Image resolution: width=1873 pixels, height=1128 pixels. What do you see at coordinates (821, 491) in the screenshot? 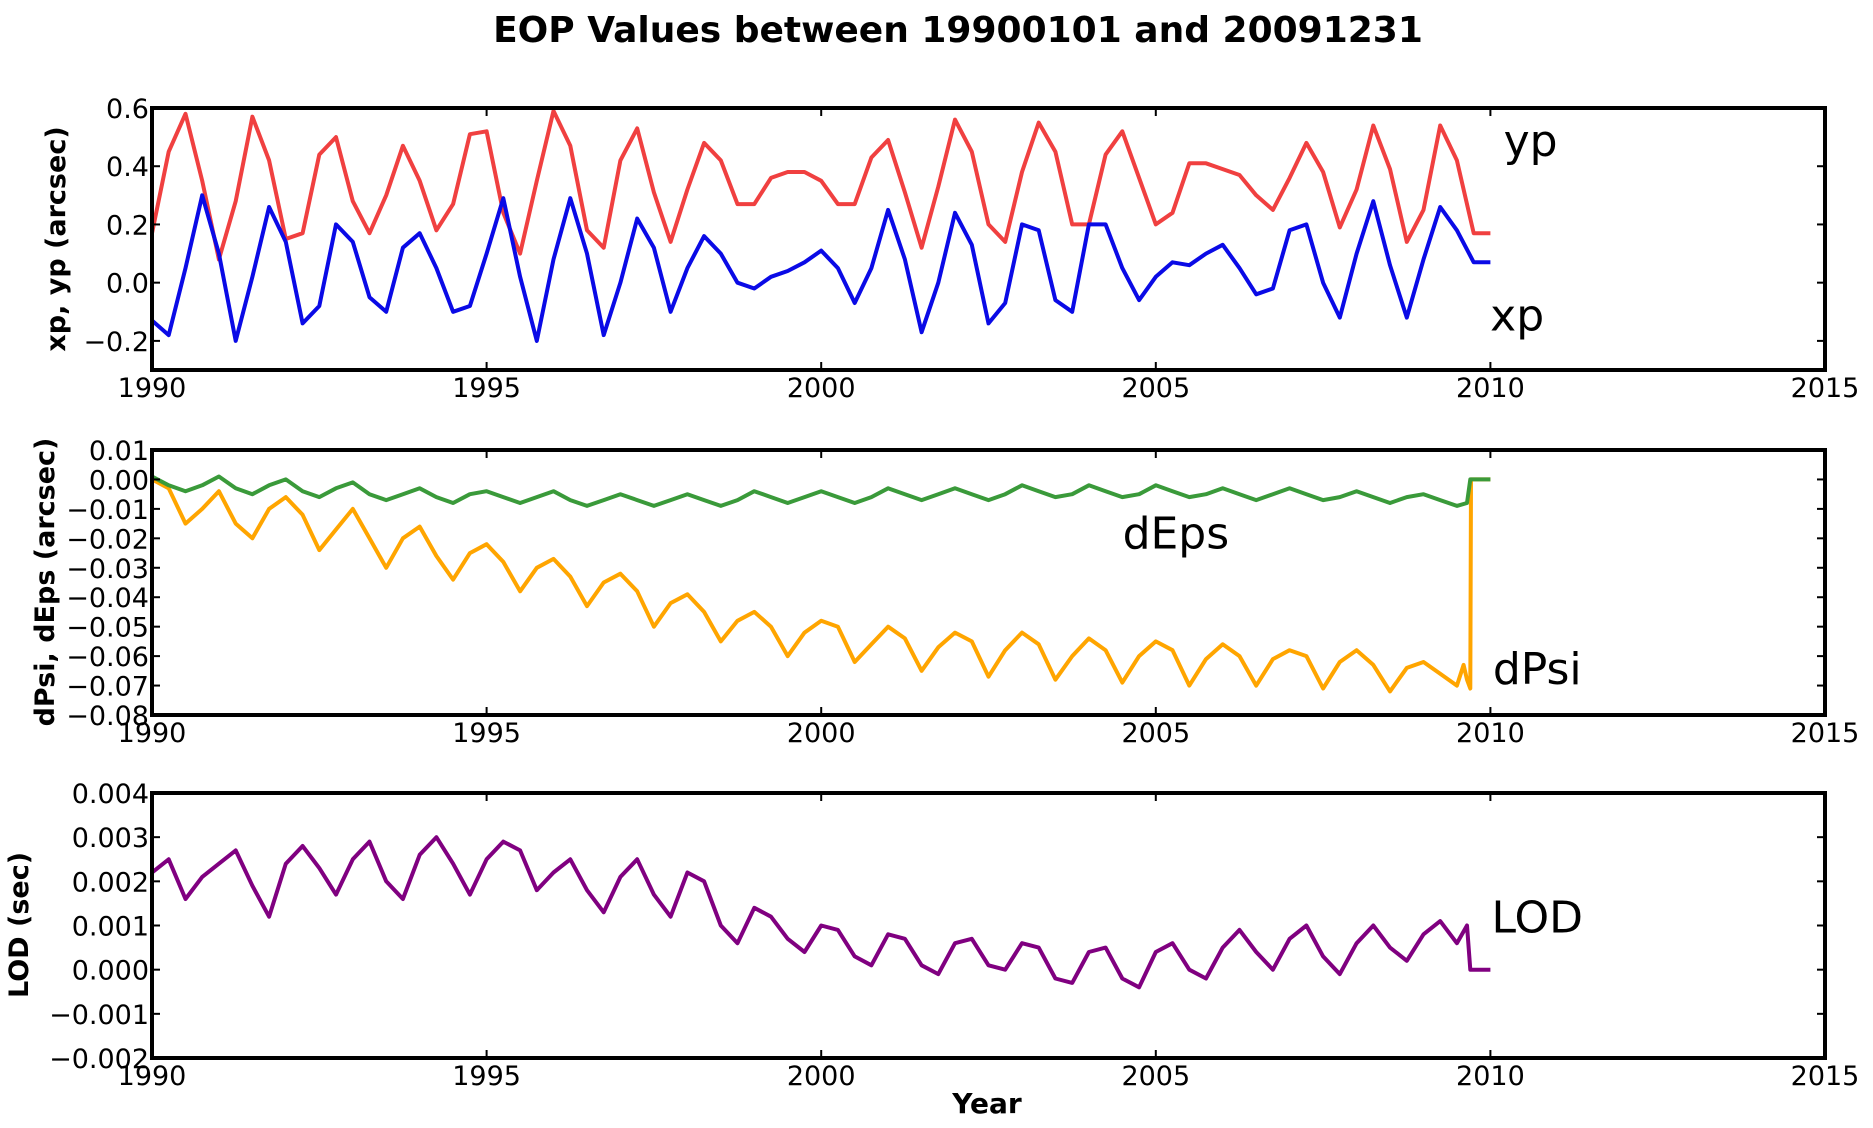
I see `series-deps-line` at bounding box center [821, 491].